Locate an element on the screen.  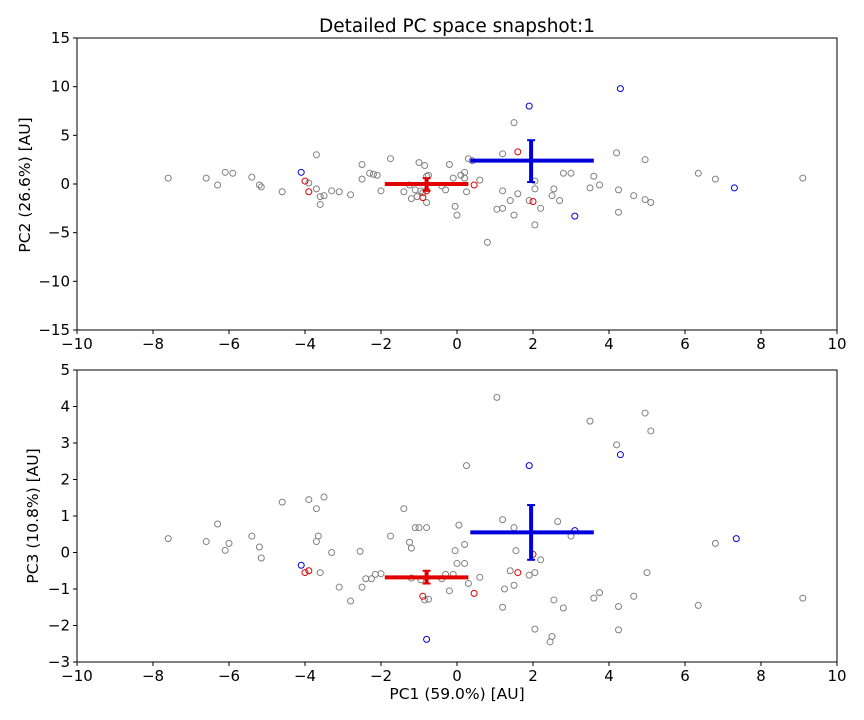
x-tick-label: 2 is located at coordinates (533, 676).